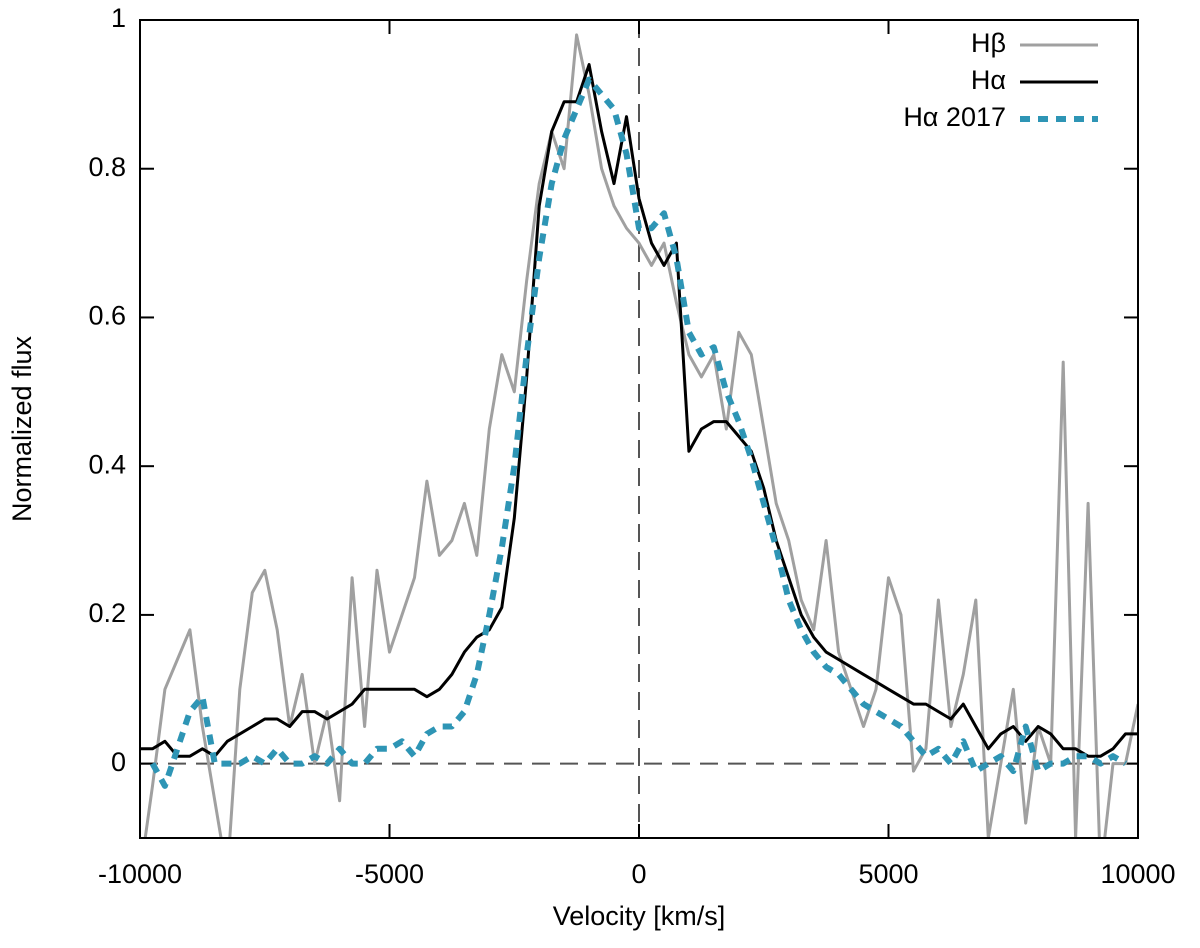 Image resolution: width=1200 pixels, height=948 pixels. Describe the element at coordinates (988, 80) in the screenshot. I see `legend-label: Hα` at that location.